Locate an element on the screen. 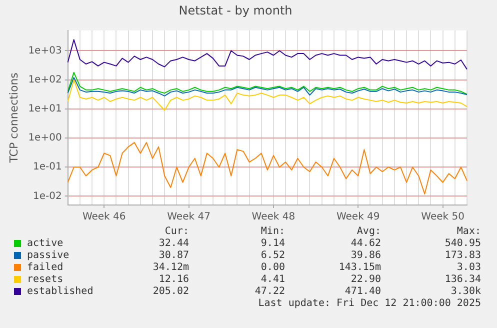 The height and width of the screenshot is (328, 497). y-tick-label: 1e+02 is located at coordinates (45, 80).